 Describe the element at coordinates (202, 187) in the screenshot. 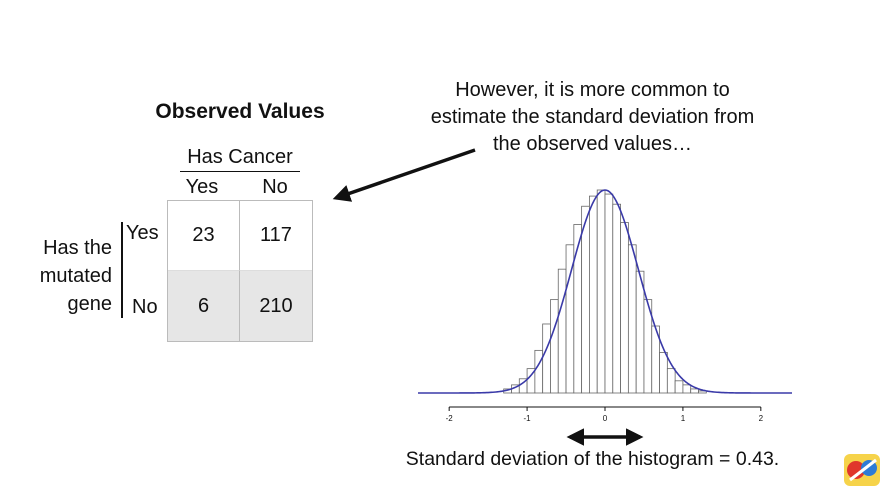

I see `column-header-yes: Yes` at that location.